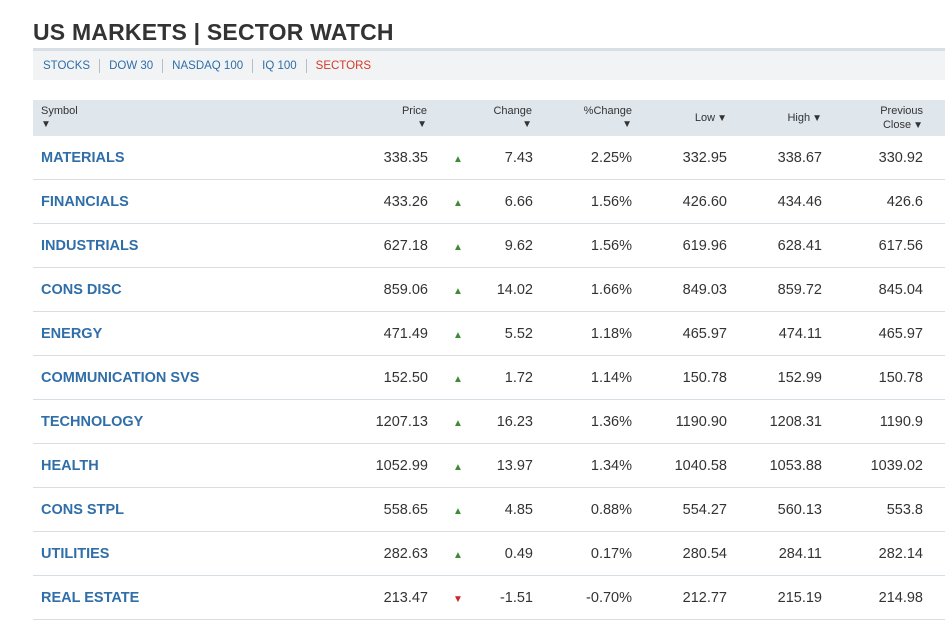  I want to click on tab-iq-100: IQ 100, so click(279, 65).